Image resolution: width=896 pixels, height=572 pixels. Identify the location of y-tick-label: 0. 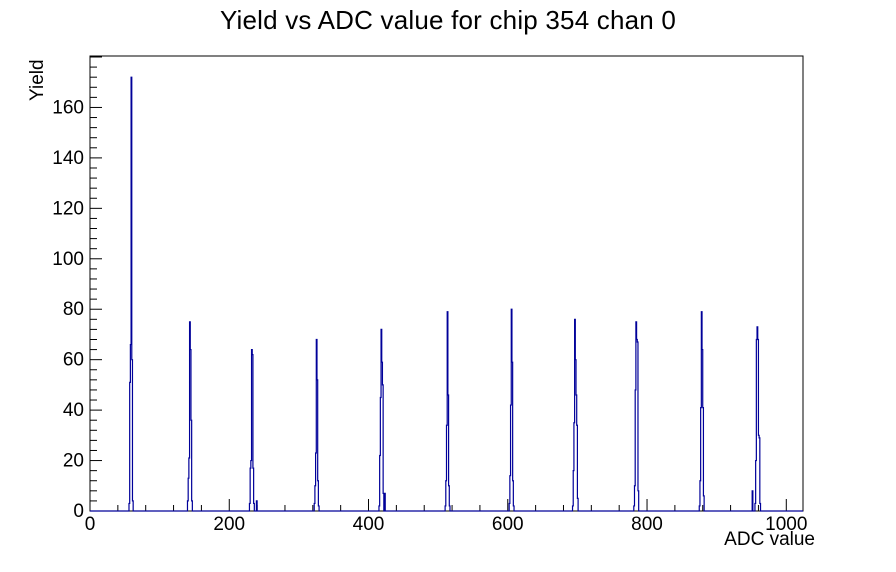
(78, 511).